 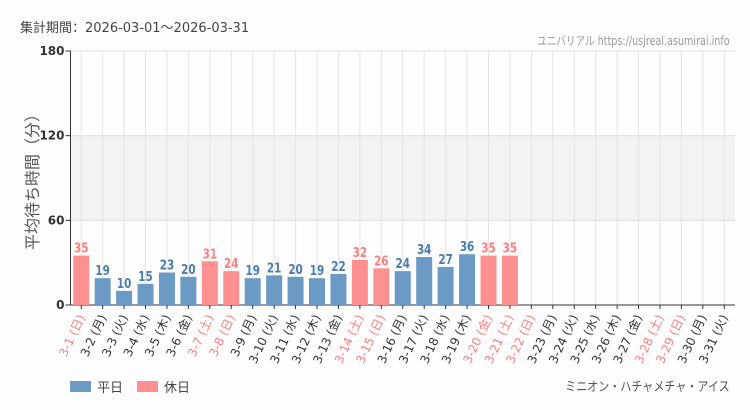 What do you see at coordinates (210, 253) in the screenshot?
I see `data-label: 31` at bounding box center [210, 253].